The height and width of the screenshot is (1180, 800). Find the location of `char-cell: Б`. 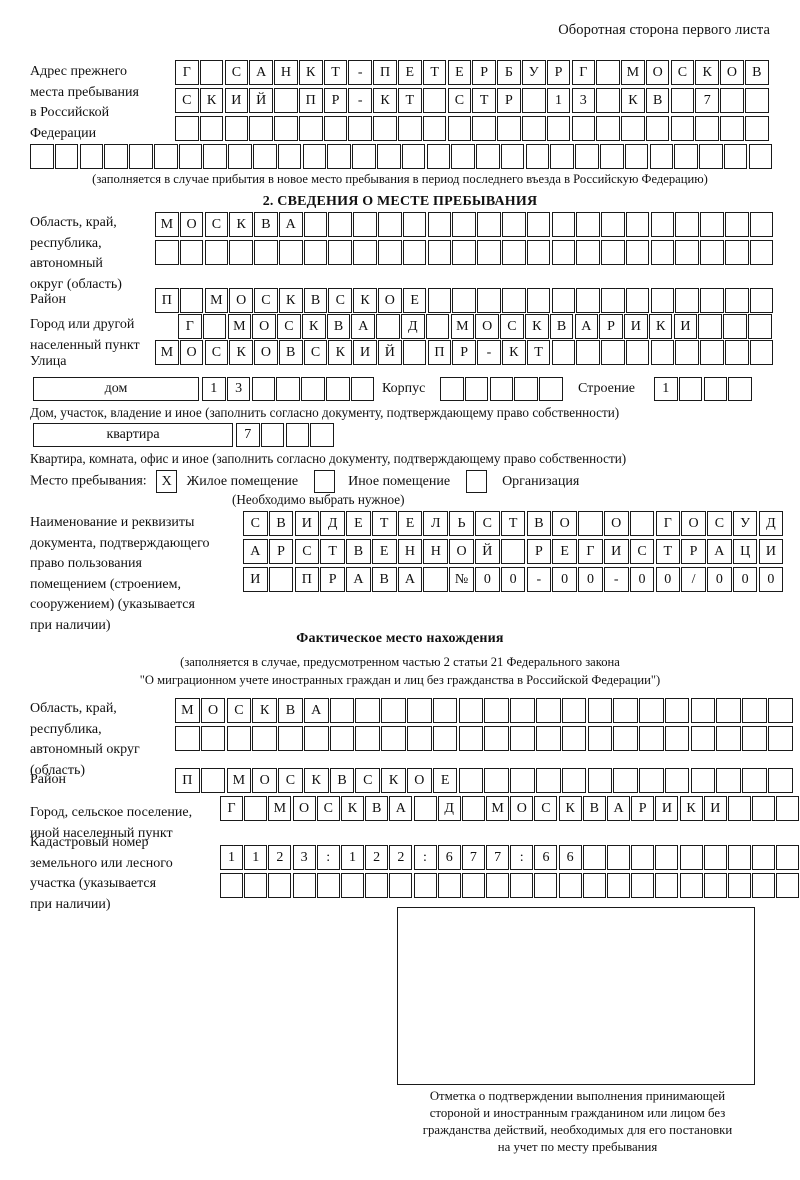

char-cell: Б is located at coordinates (509, 72).